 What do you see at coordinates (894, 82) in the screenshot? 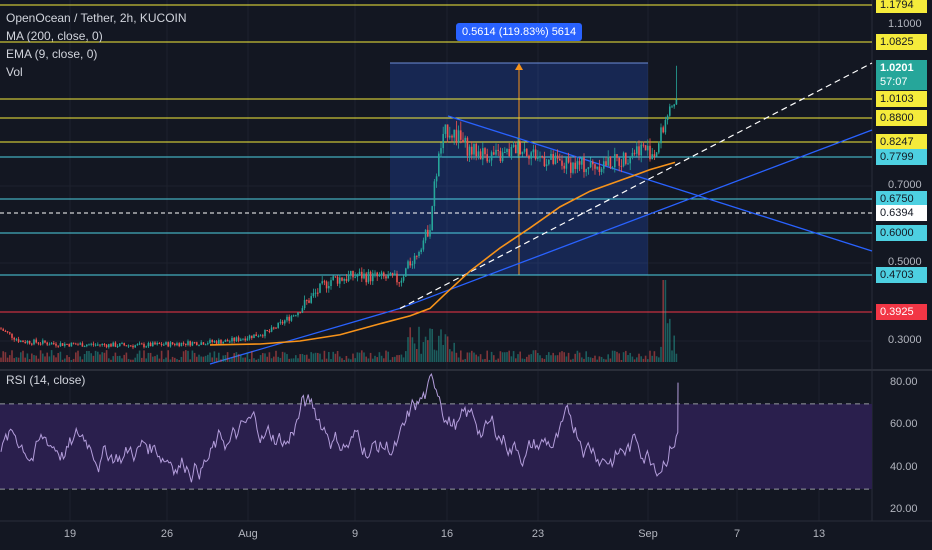
I see `bar-countdown: 57:07` at bounding box center [894, 82].